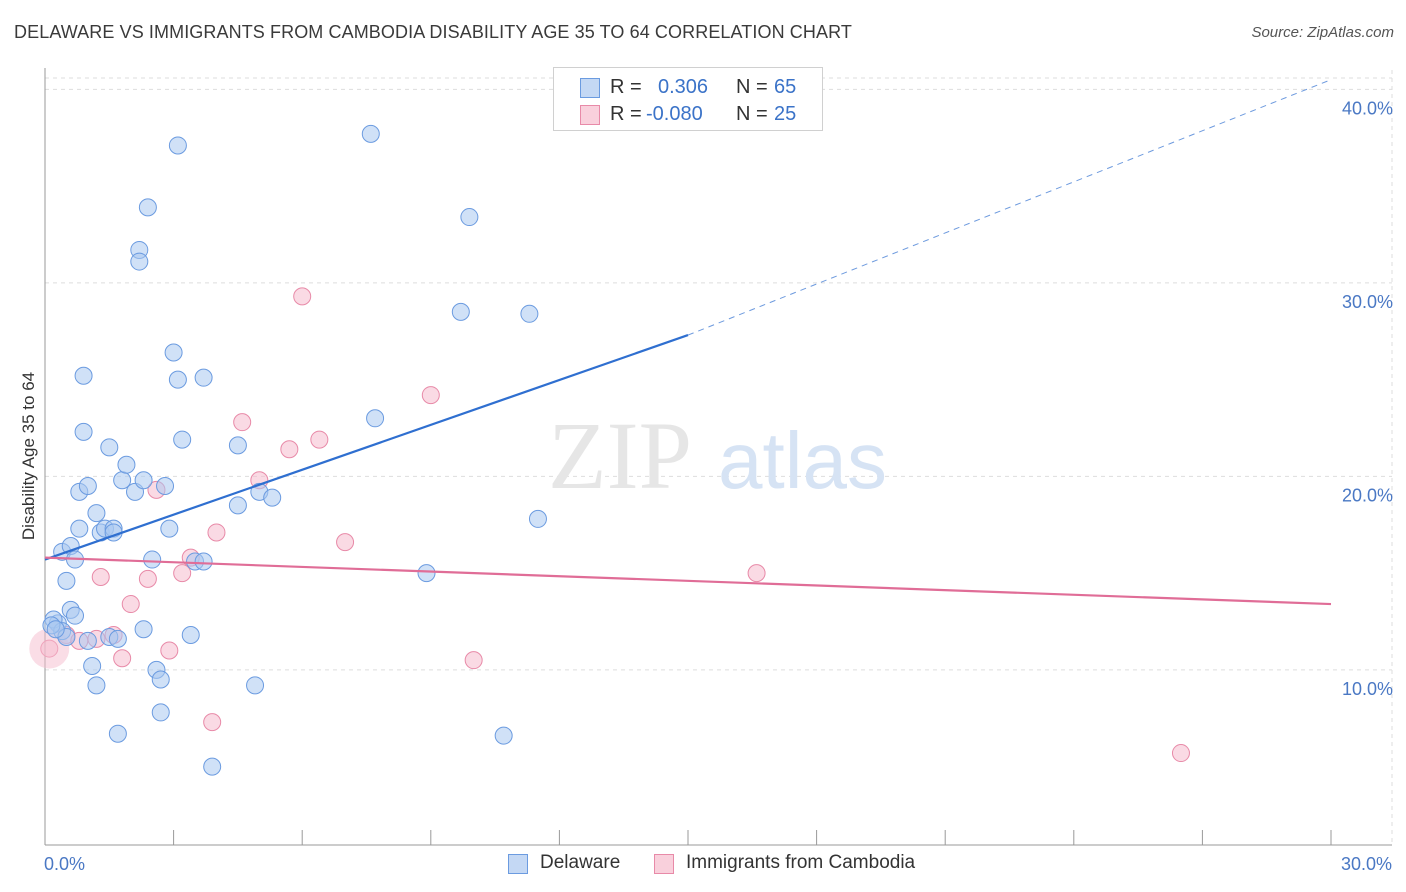  What do you see at coordinates (1009, 207) in the screenshot?
I see `delaware-trend-extension` at bounding box center [1009, 207].